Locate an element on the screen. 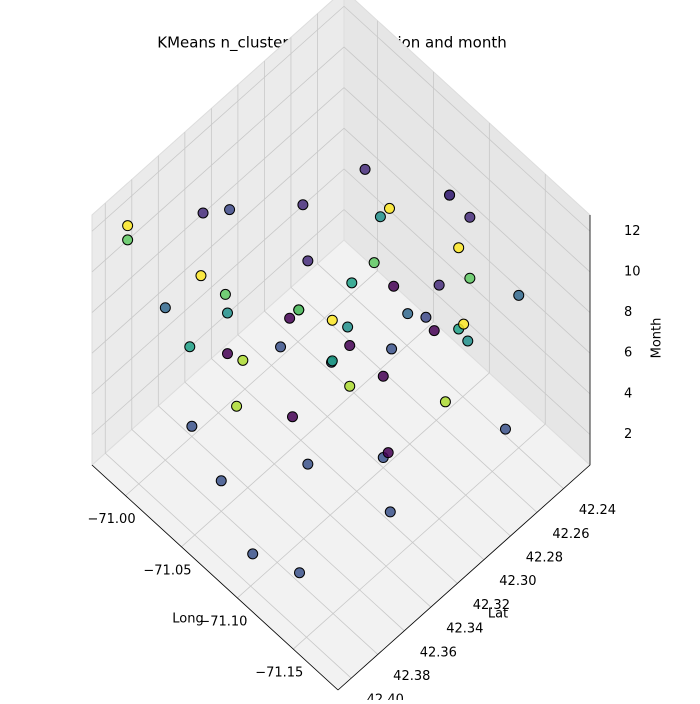 This screenshot has width=700, height=704. y-tick-label: 42.38 is located at coordinates (411, 676).